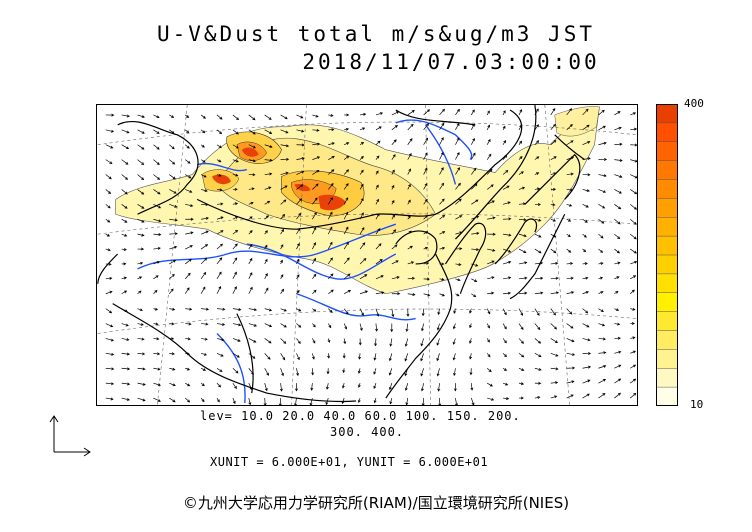 This screenshot has width=752, height=532. I want to click on colorbar, so click(667, 255).